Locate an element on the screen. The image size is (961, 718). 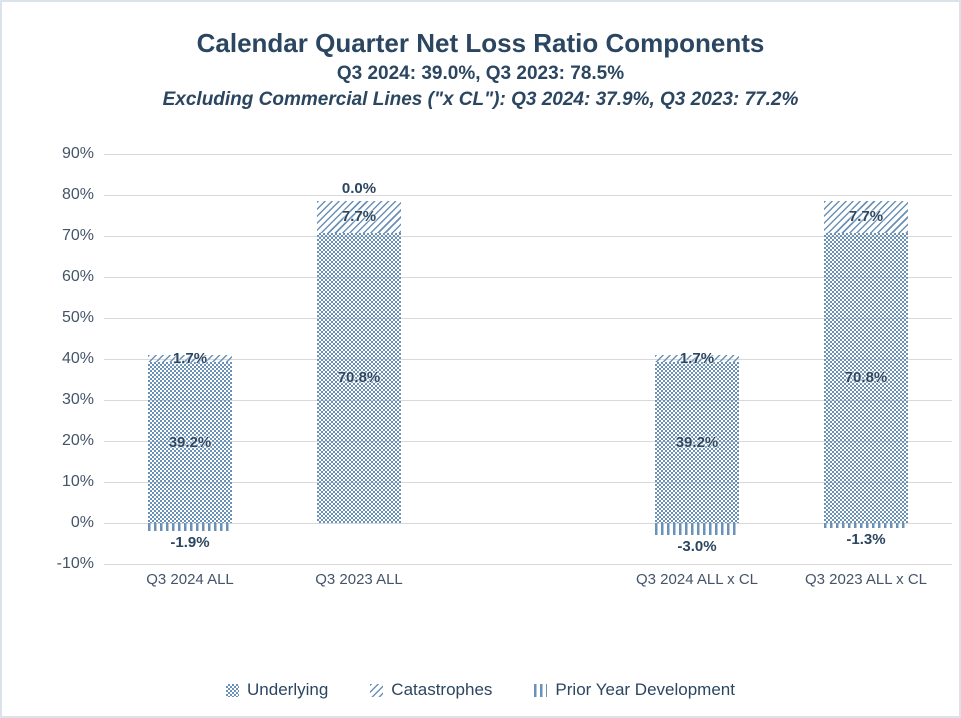
legend-item-prior-year-development: Prior Year Development is located at coordinates (634, 690).